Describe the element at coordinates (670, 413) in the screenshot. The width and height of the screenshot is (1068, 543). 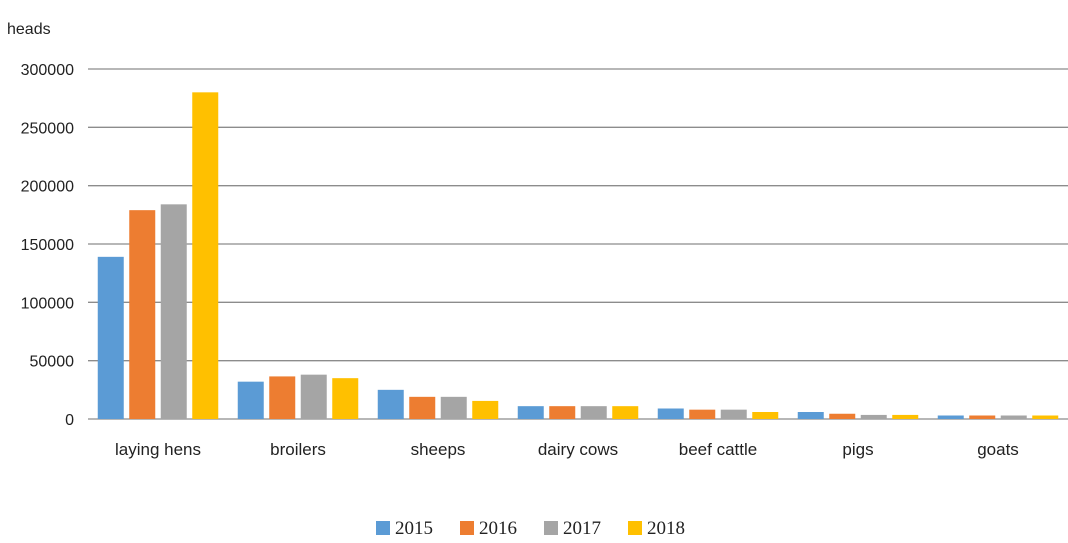
I see `bar-2015-beef-cattle` at that location.